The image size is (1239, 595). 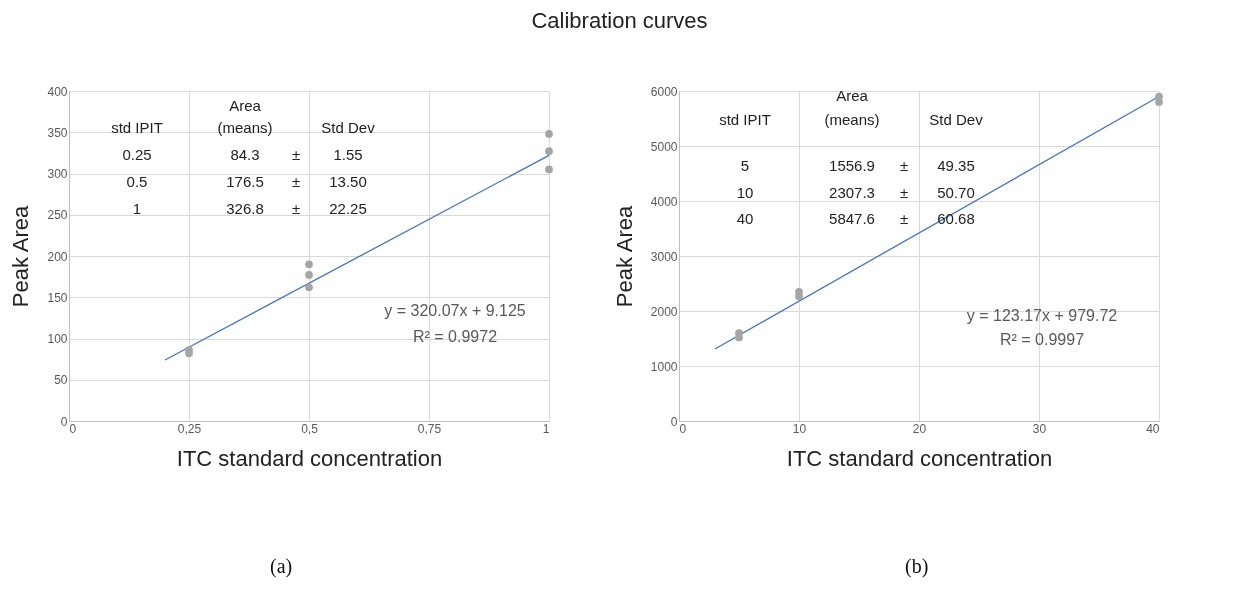 What do you see at coordinates (61, 380) in the screenshot?
I see `y-tick-label: 50` at bounding box center [61, 380].